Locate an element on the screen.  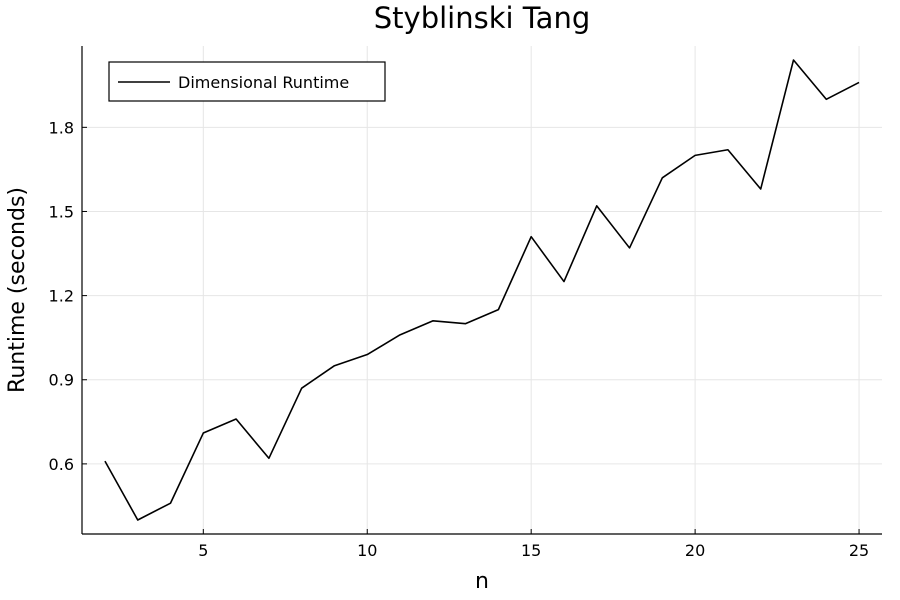
y-axis-label: Runtime (seconds) is located at coordinates (17, 290).